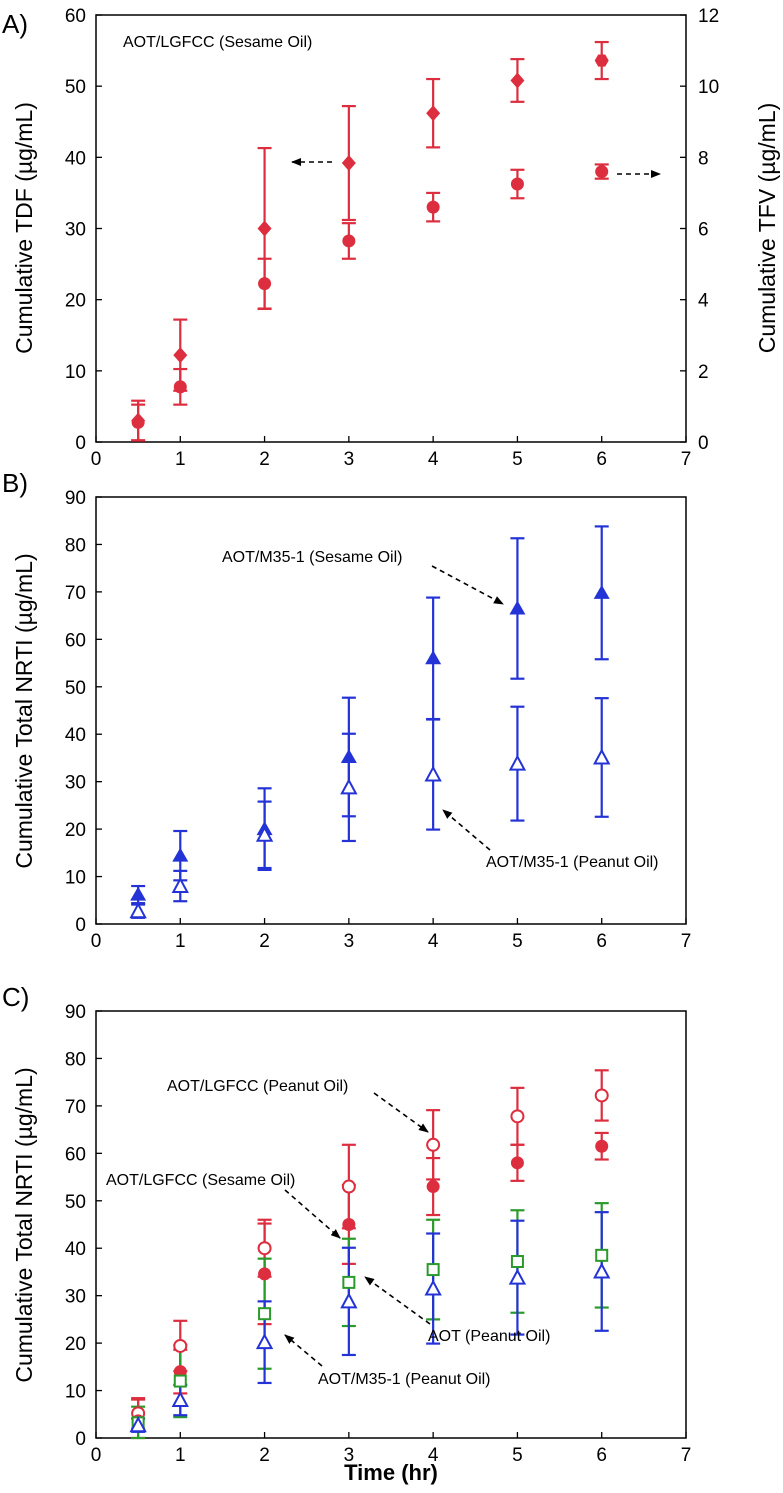 The width and height of the screenshot is (783, 1493). Describe the element at coordinates (467, 585) in the screenshot. I see `arrow-b-sesame` at that location.